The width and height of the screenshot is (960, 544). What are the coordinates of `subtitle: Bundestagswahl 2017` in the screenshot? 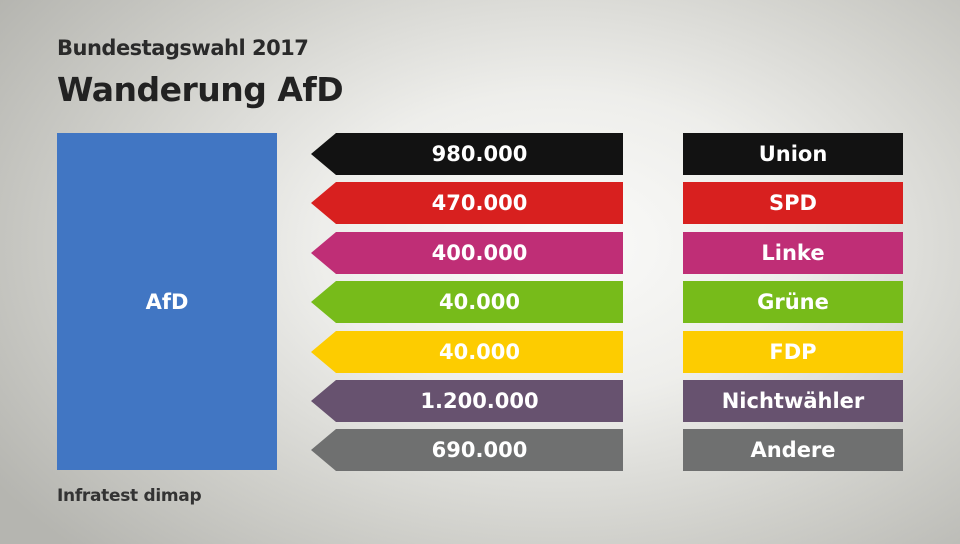 It's located at (183, 48).